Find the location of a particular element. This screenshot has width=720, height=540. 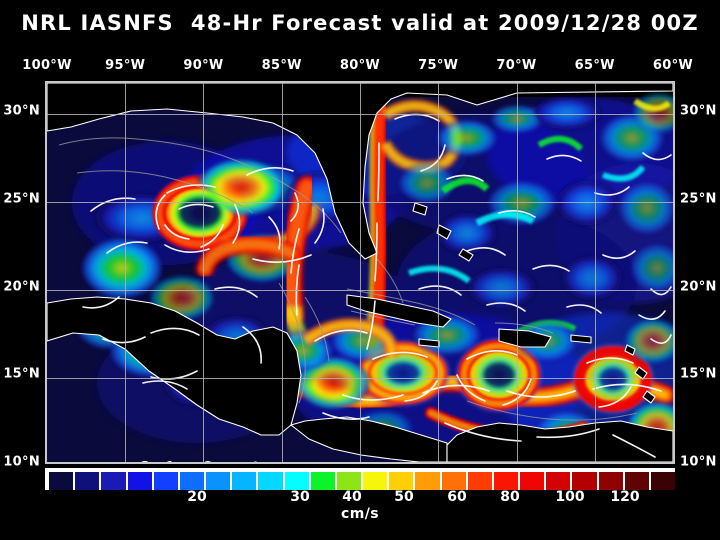

colorbar-tick-60: 60 is located at coordinates (457, 497).